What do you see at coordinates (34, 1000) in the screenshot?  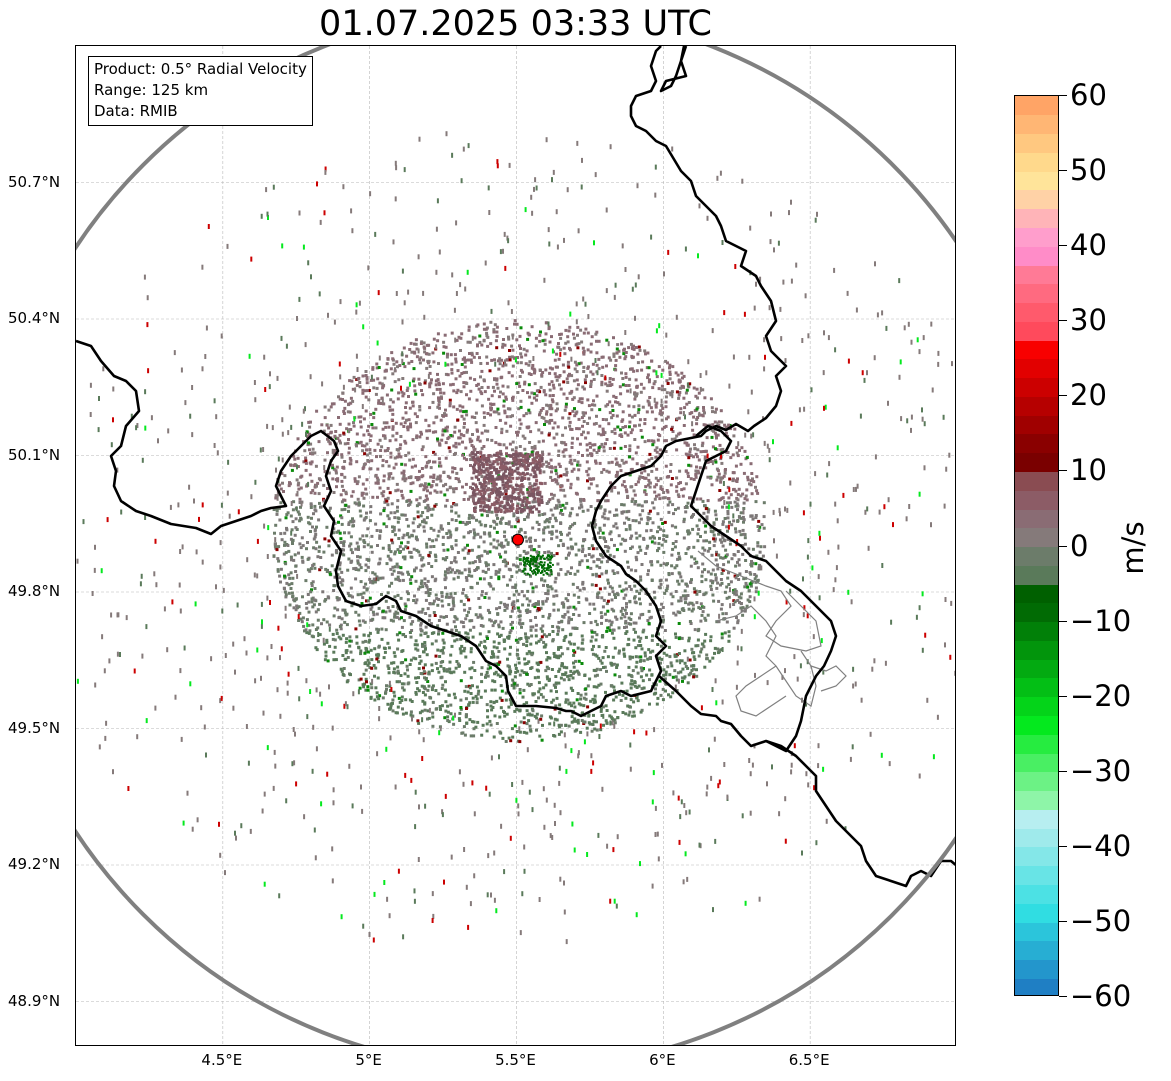 I see `latitude-tick-label: 48.9°N` at bounding box center [34, 1000].